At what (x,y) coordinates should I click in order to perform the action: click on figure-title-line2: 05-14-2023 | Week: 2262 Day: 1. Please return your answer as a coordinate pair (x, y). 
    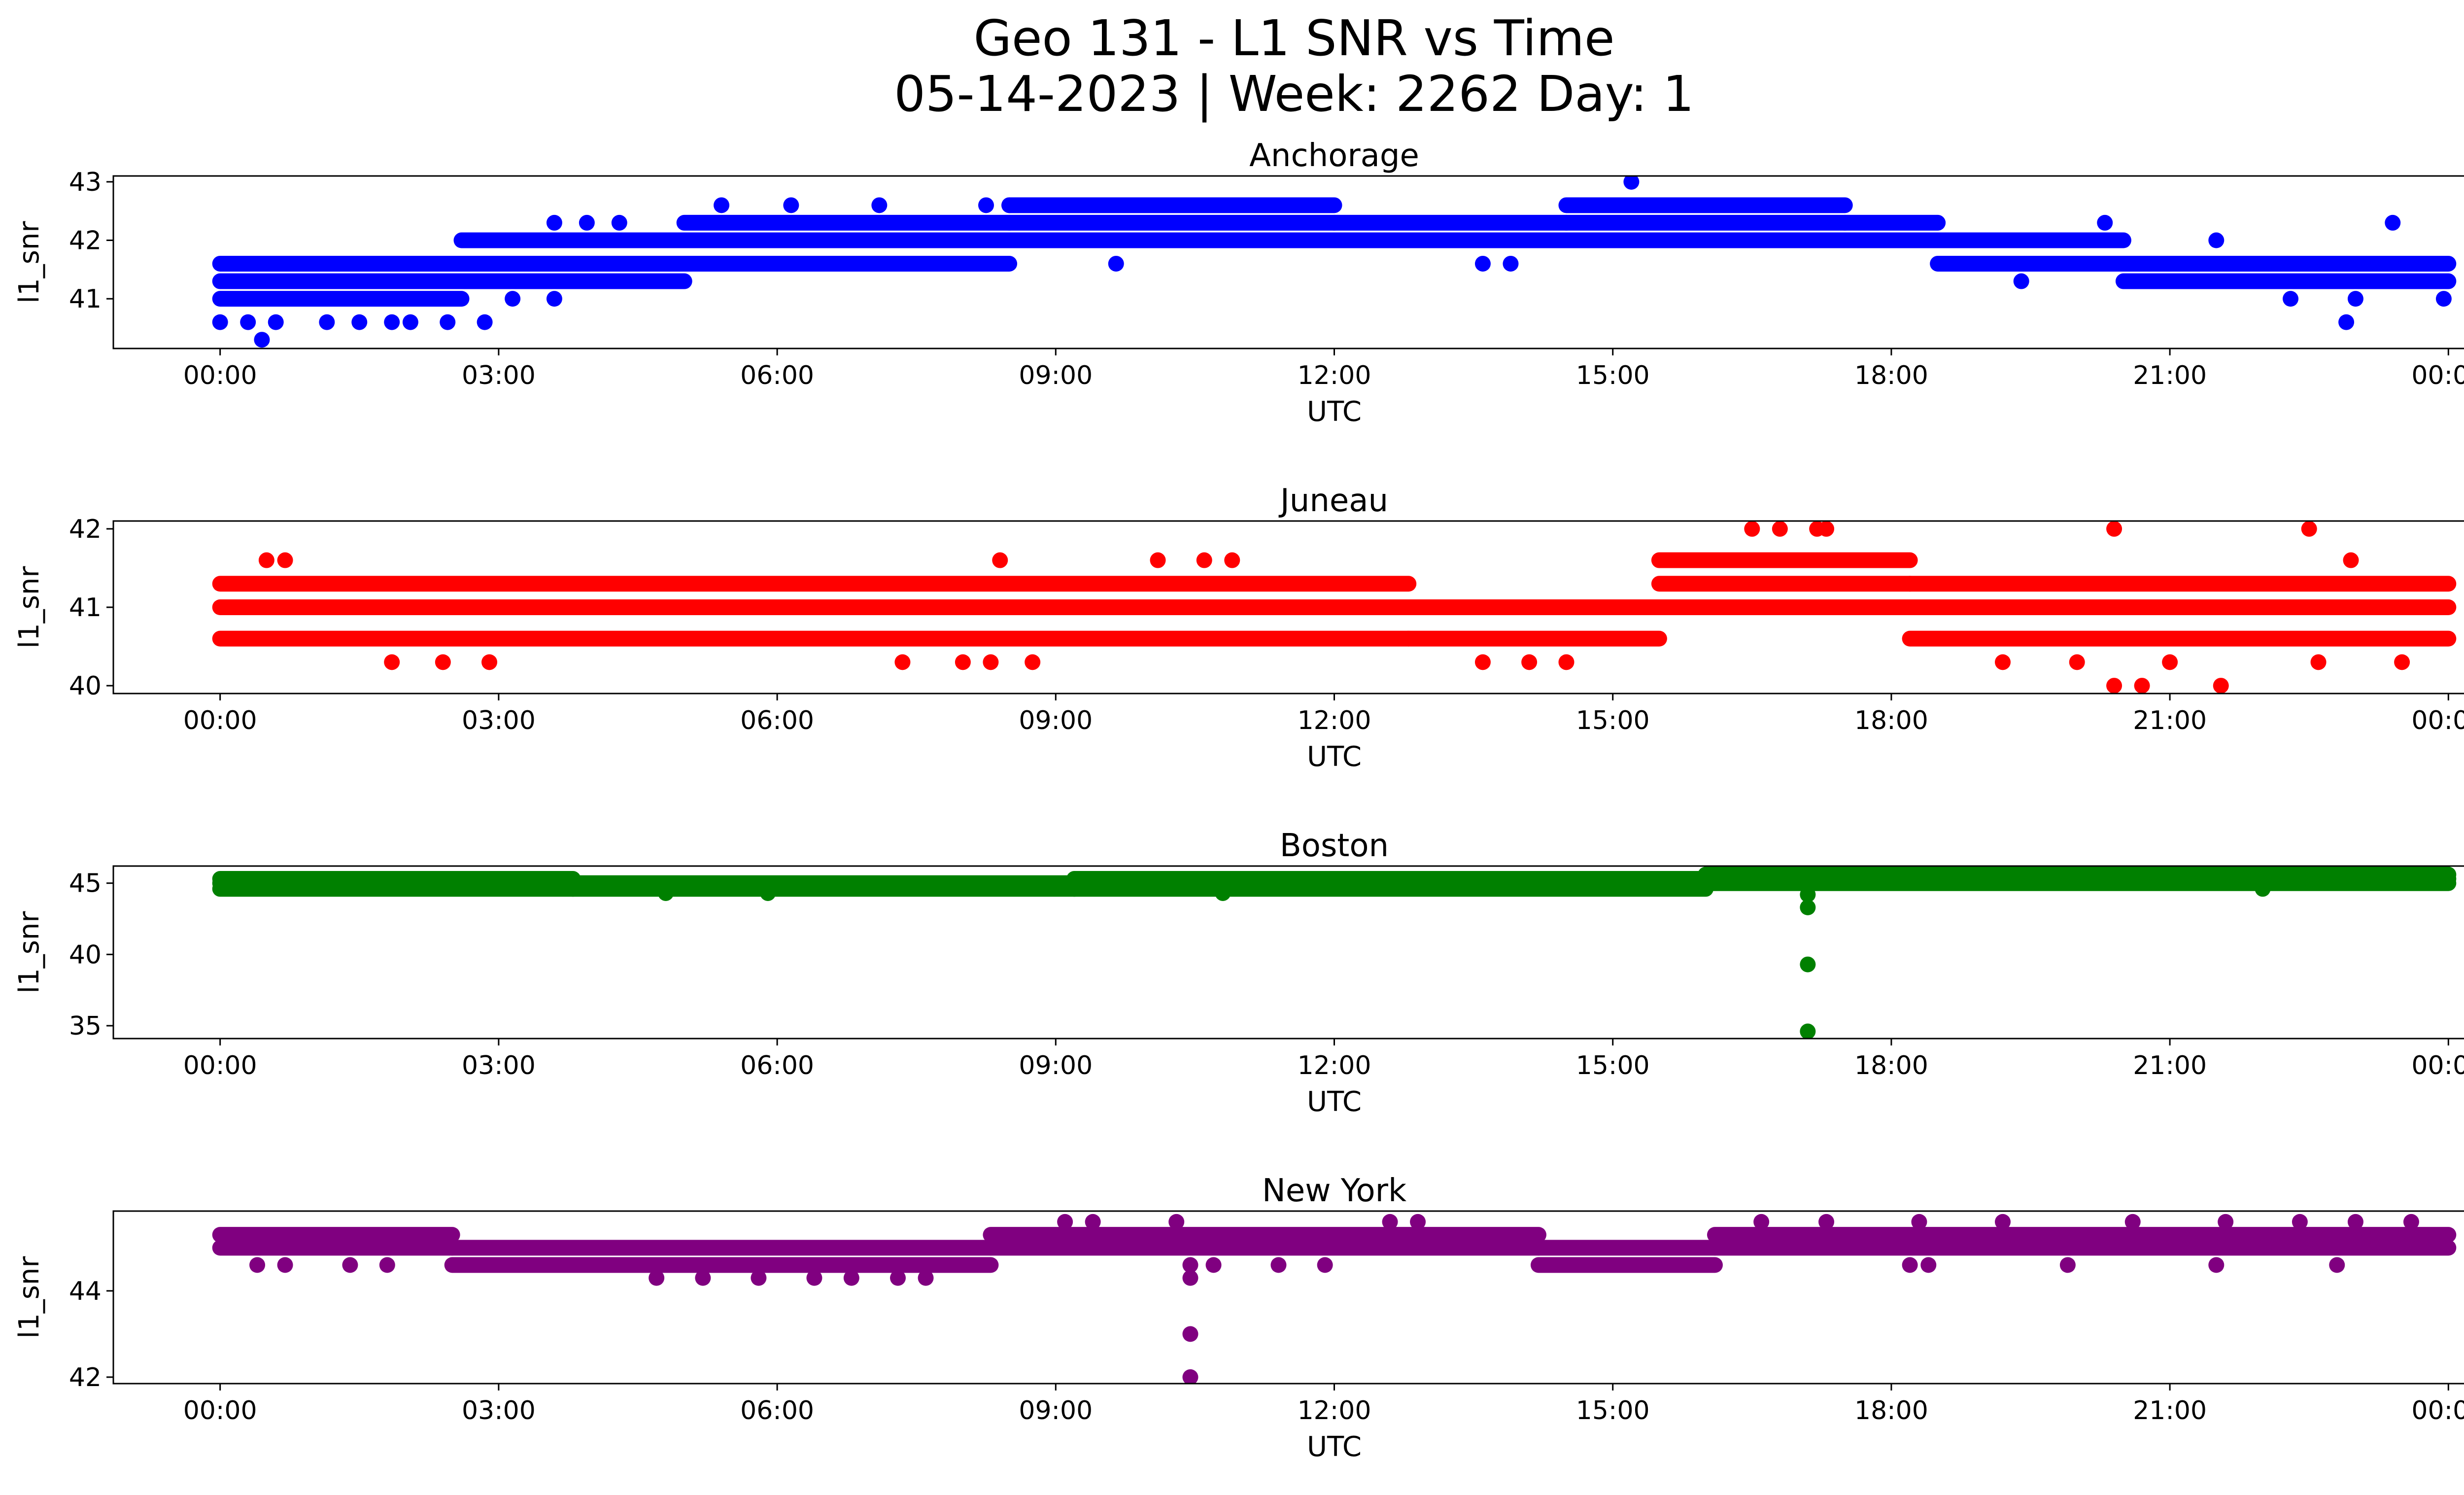
    Looking at the image, I should click on (1294, 94).